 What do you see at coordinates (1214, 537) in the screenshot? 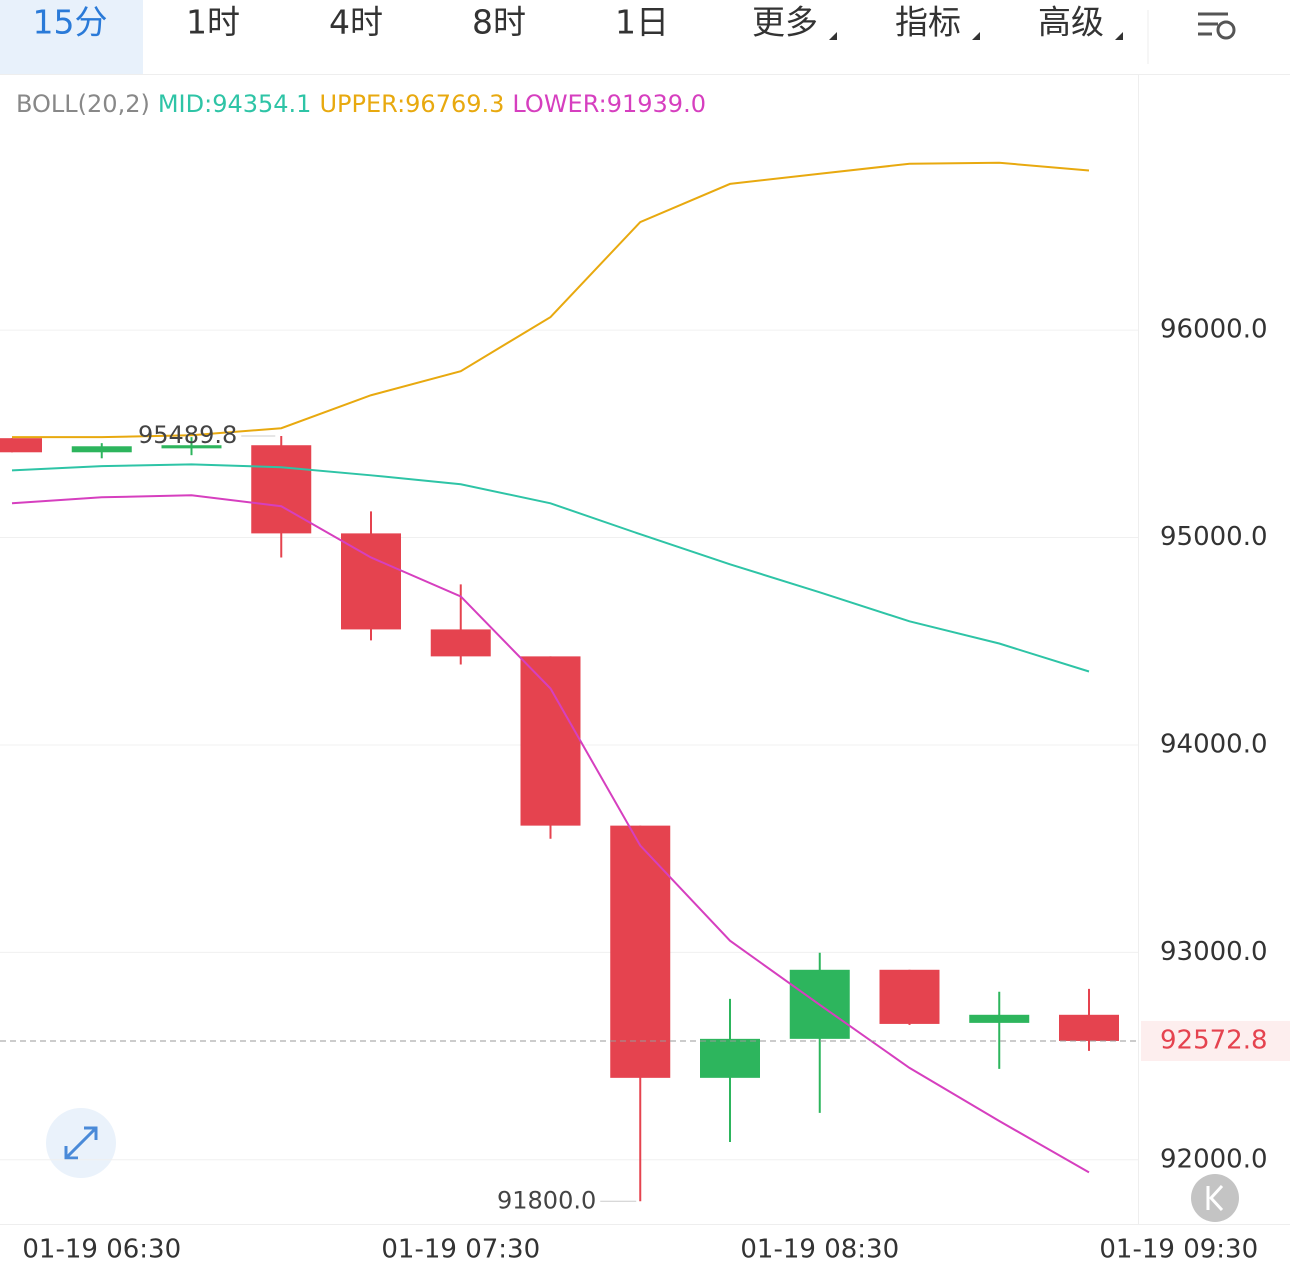
I see `y-tick-label: 95000.0` at bounding box center [1214, 537].